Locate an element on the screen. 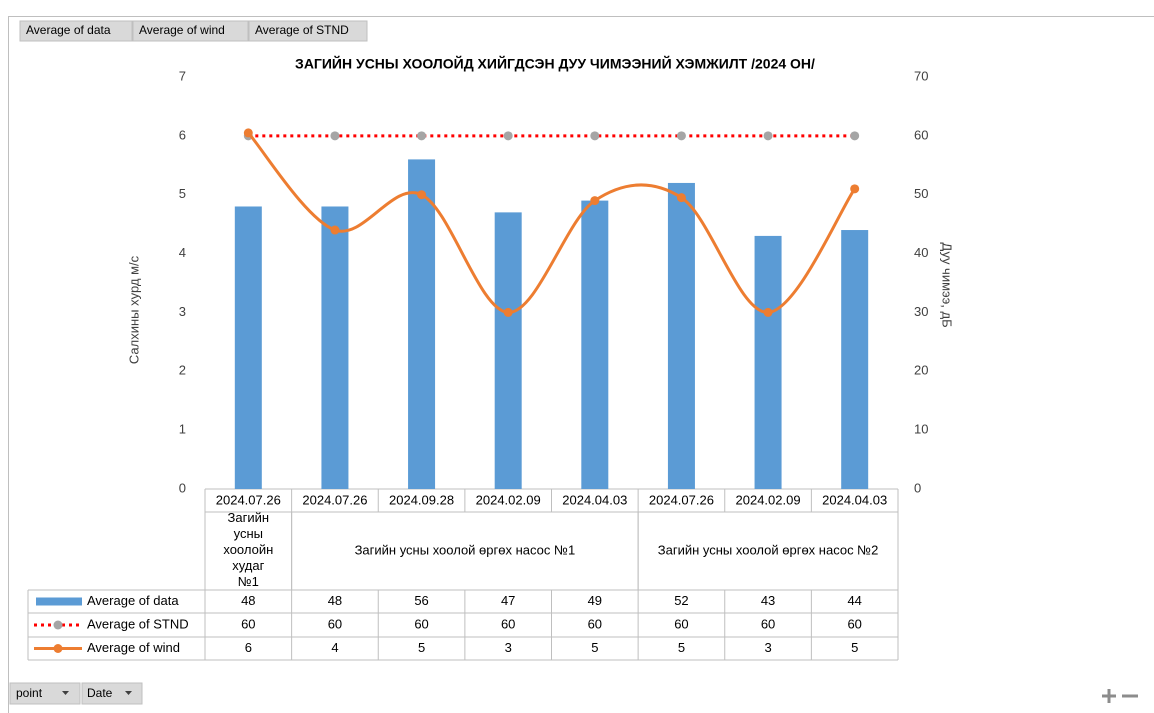 The height and width of the screenshot is (713, 1154). zoom-buttons is located at coordinates (1120, 696).